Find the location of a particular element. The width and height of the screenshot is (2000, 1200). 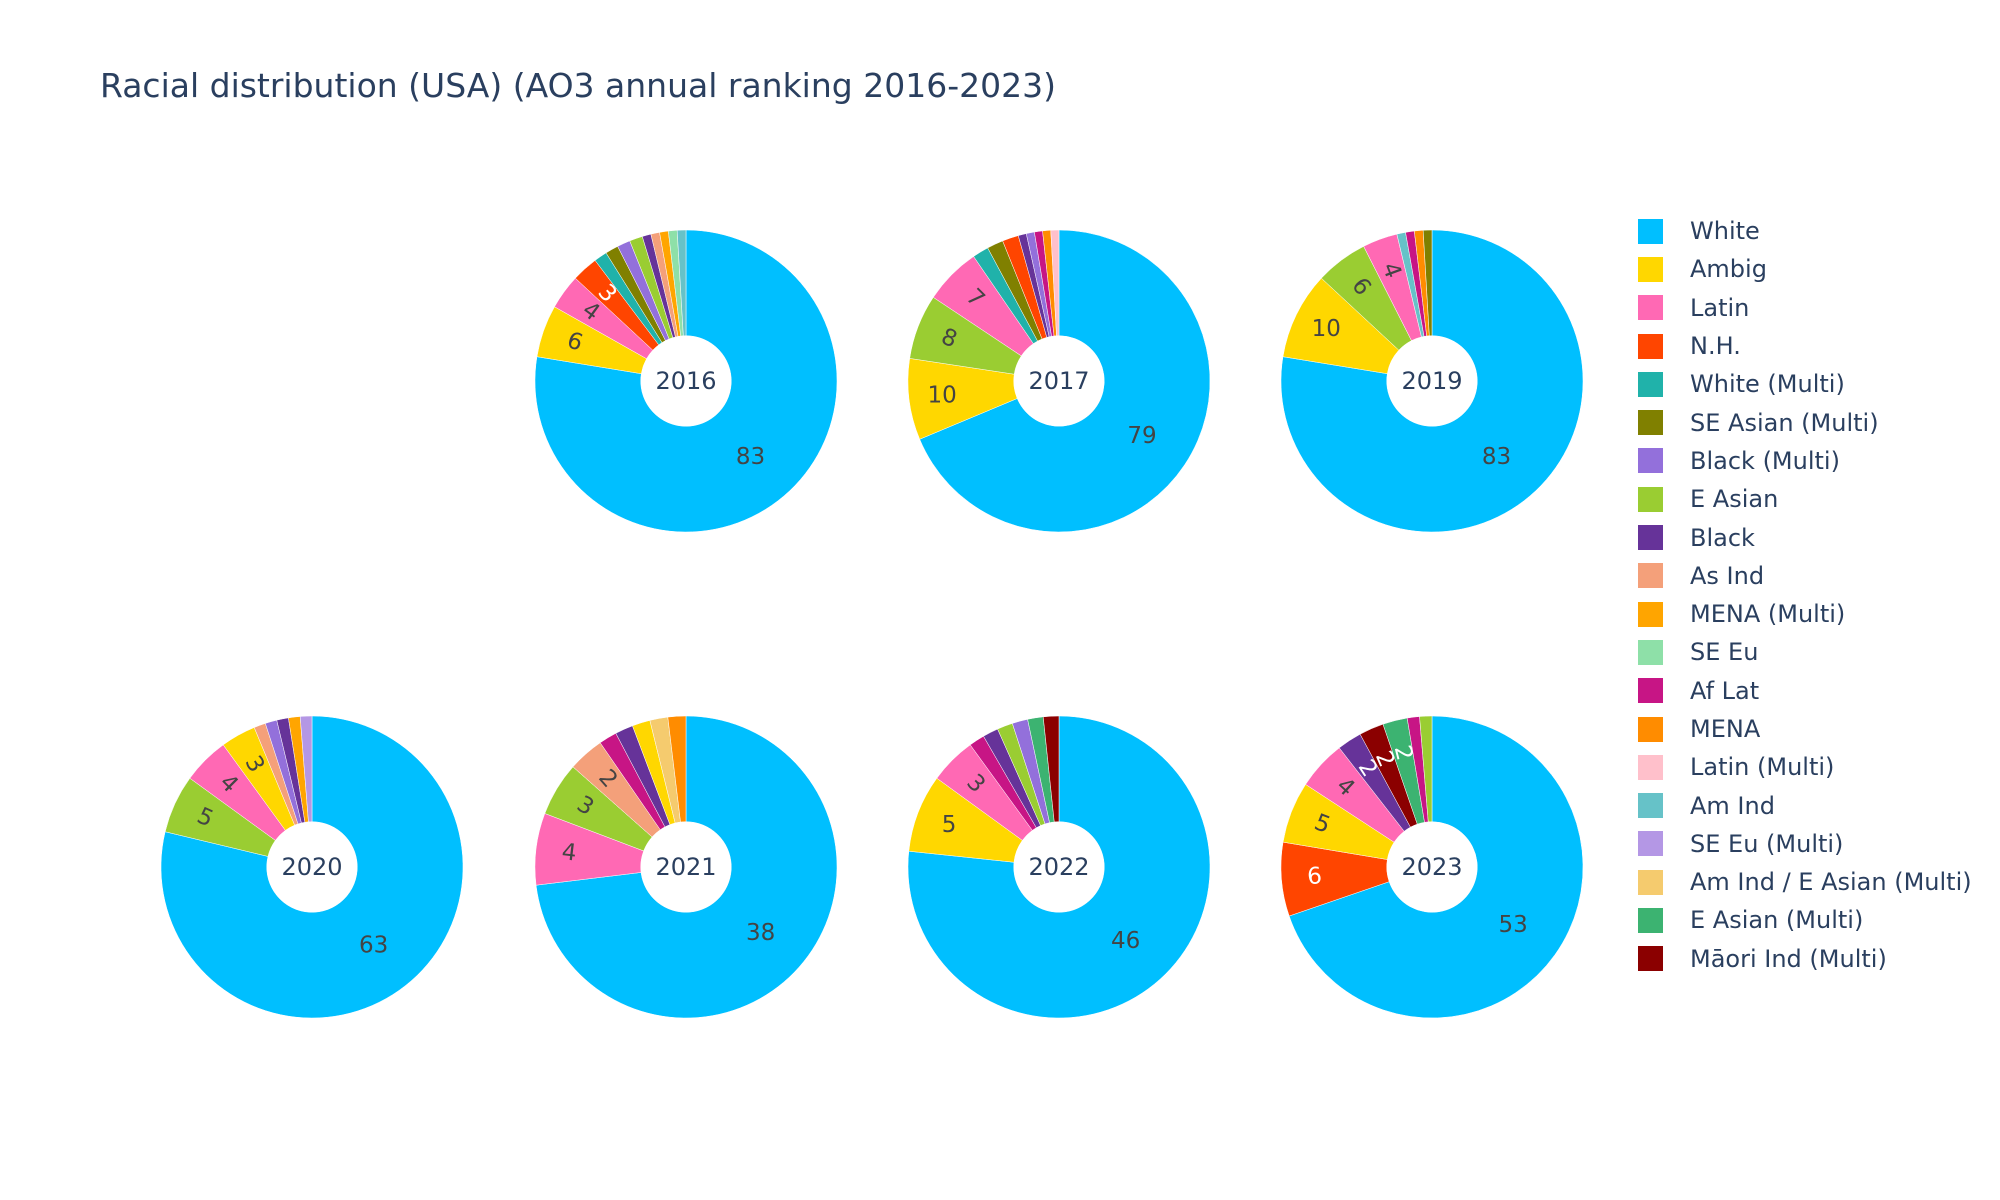

slice-2016-white is located at coordinates (686, 381).